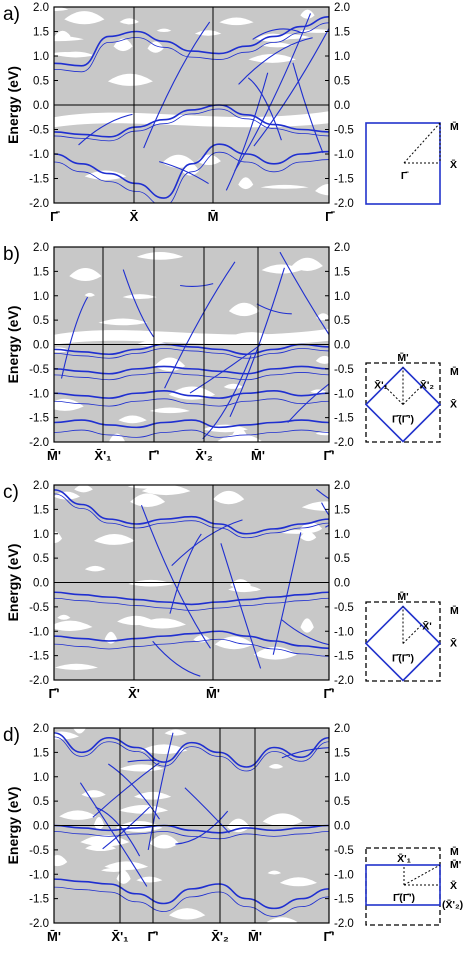  I want to click on plot-area, so click(191, 105).